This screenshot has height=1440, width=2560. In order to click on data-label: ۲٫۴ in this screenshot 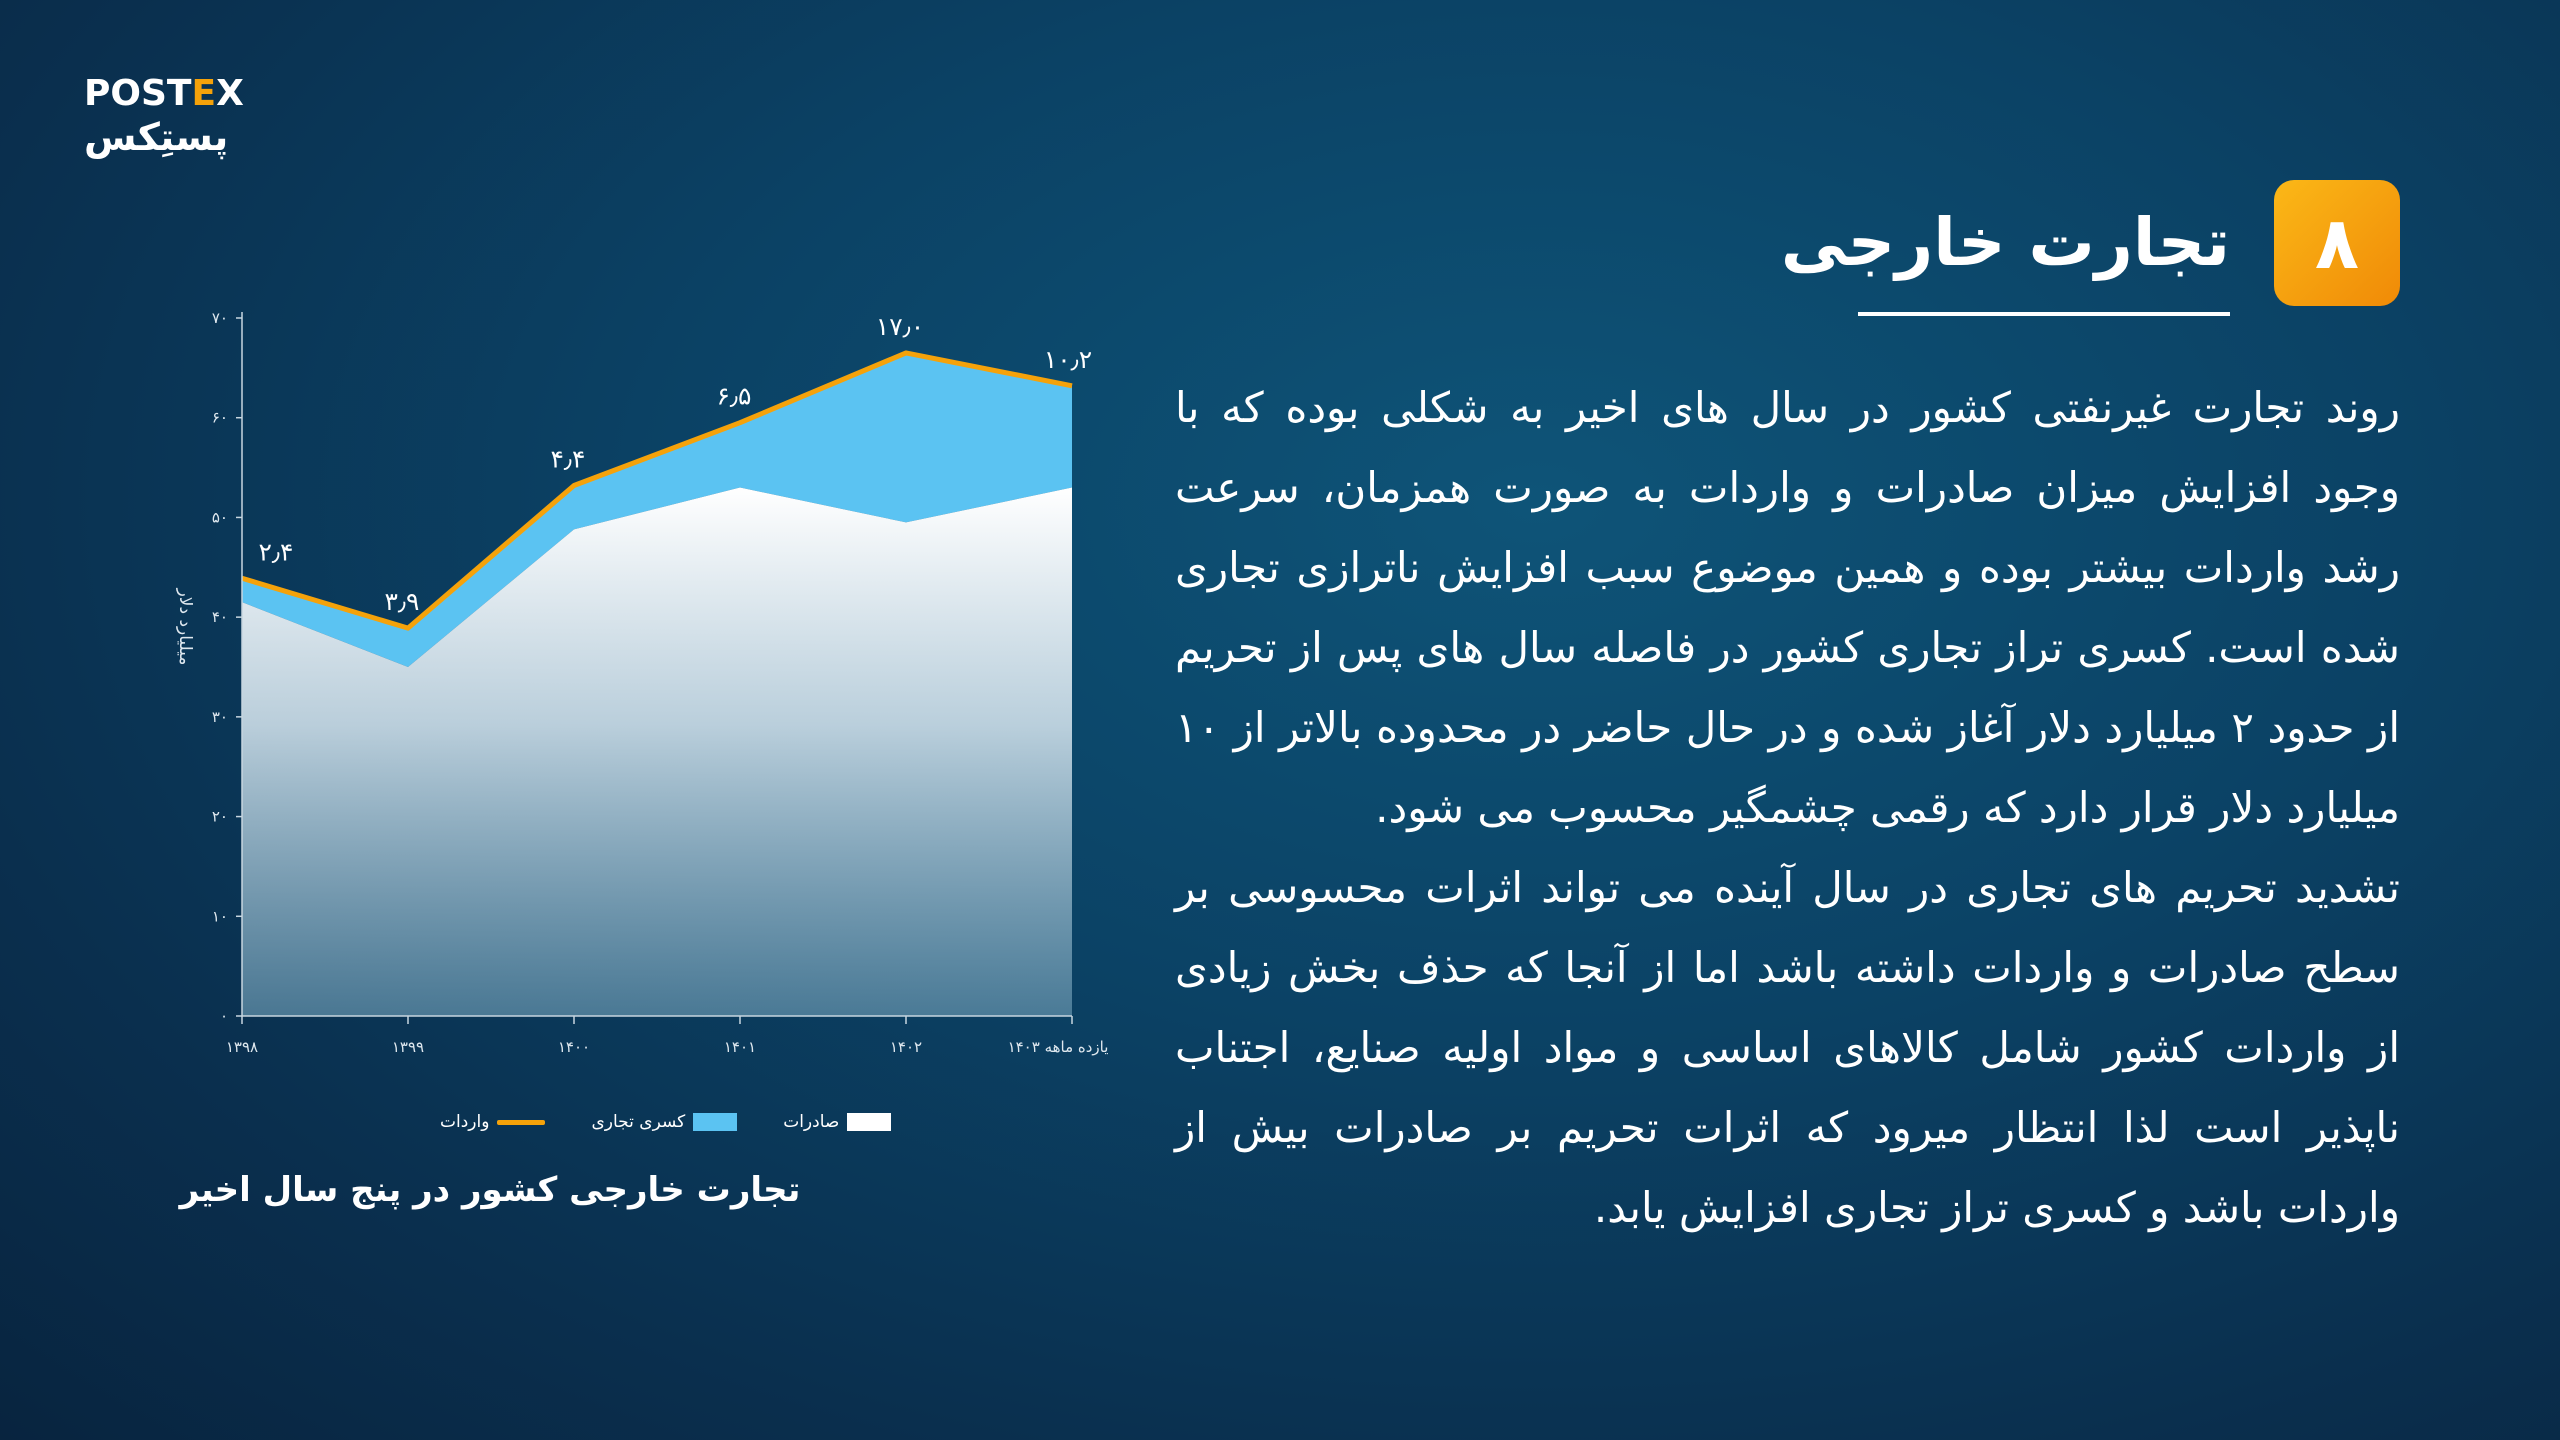, I will do `click(276, 551)`.